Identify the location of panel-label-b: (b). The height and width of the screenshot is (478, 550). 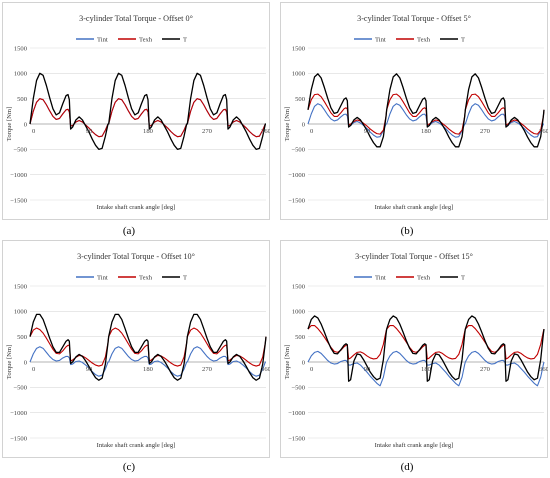
(407, 231).